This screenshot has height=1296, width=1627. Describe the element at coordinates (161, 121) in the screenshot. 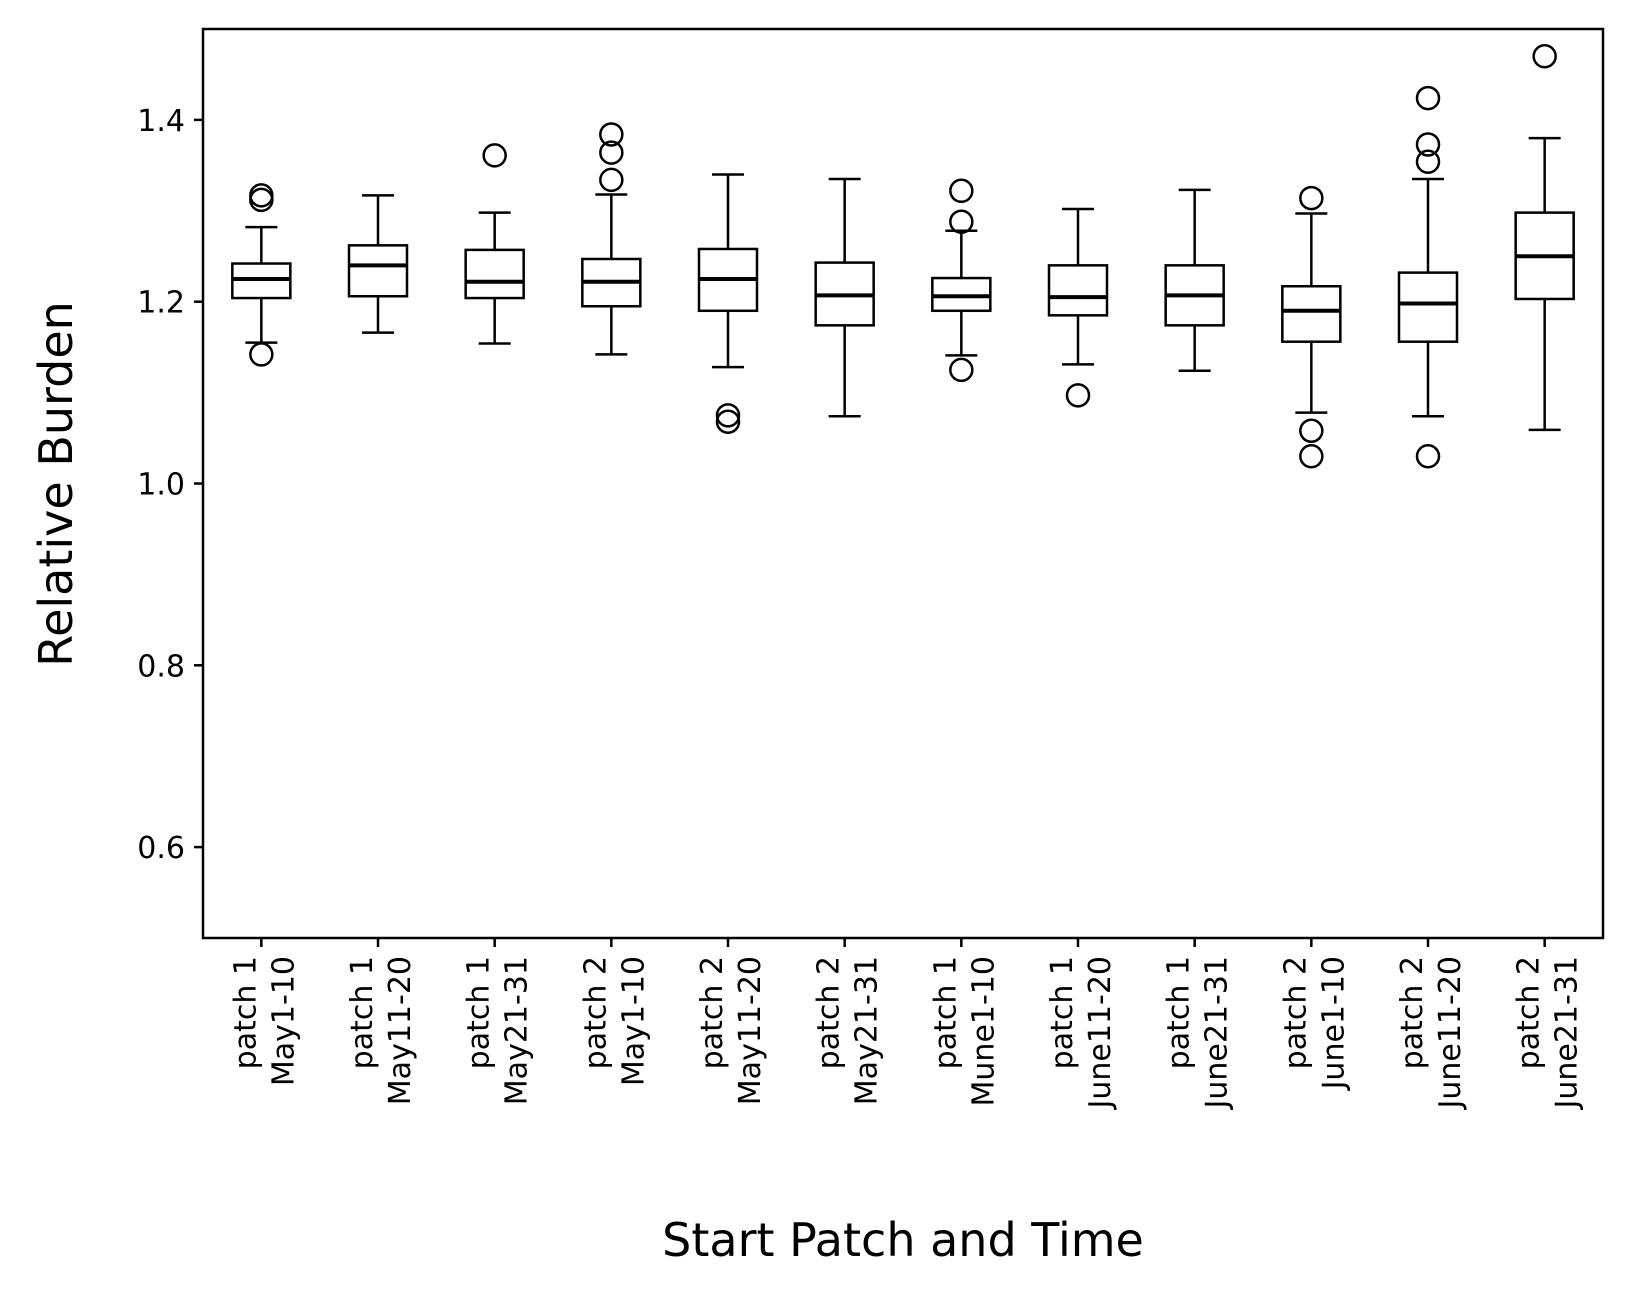

I see `y-tick-label: 1.4` at that location.